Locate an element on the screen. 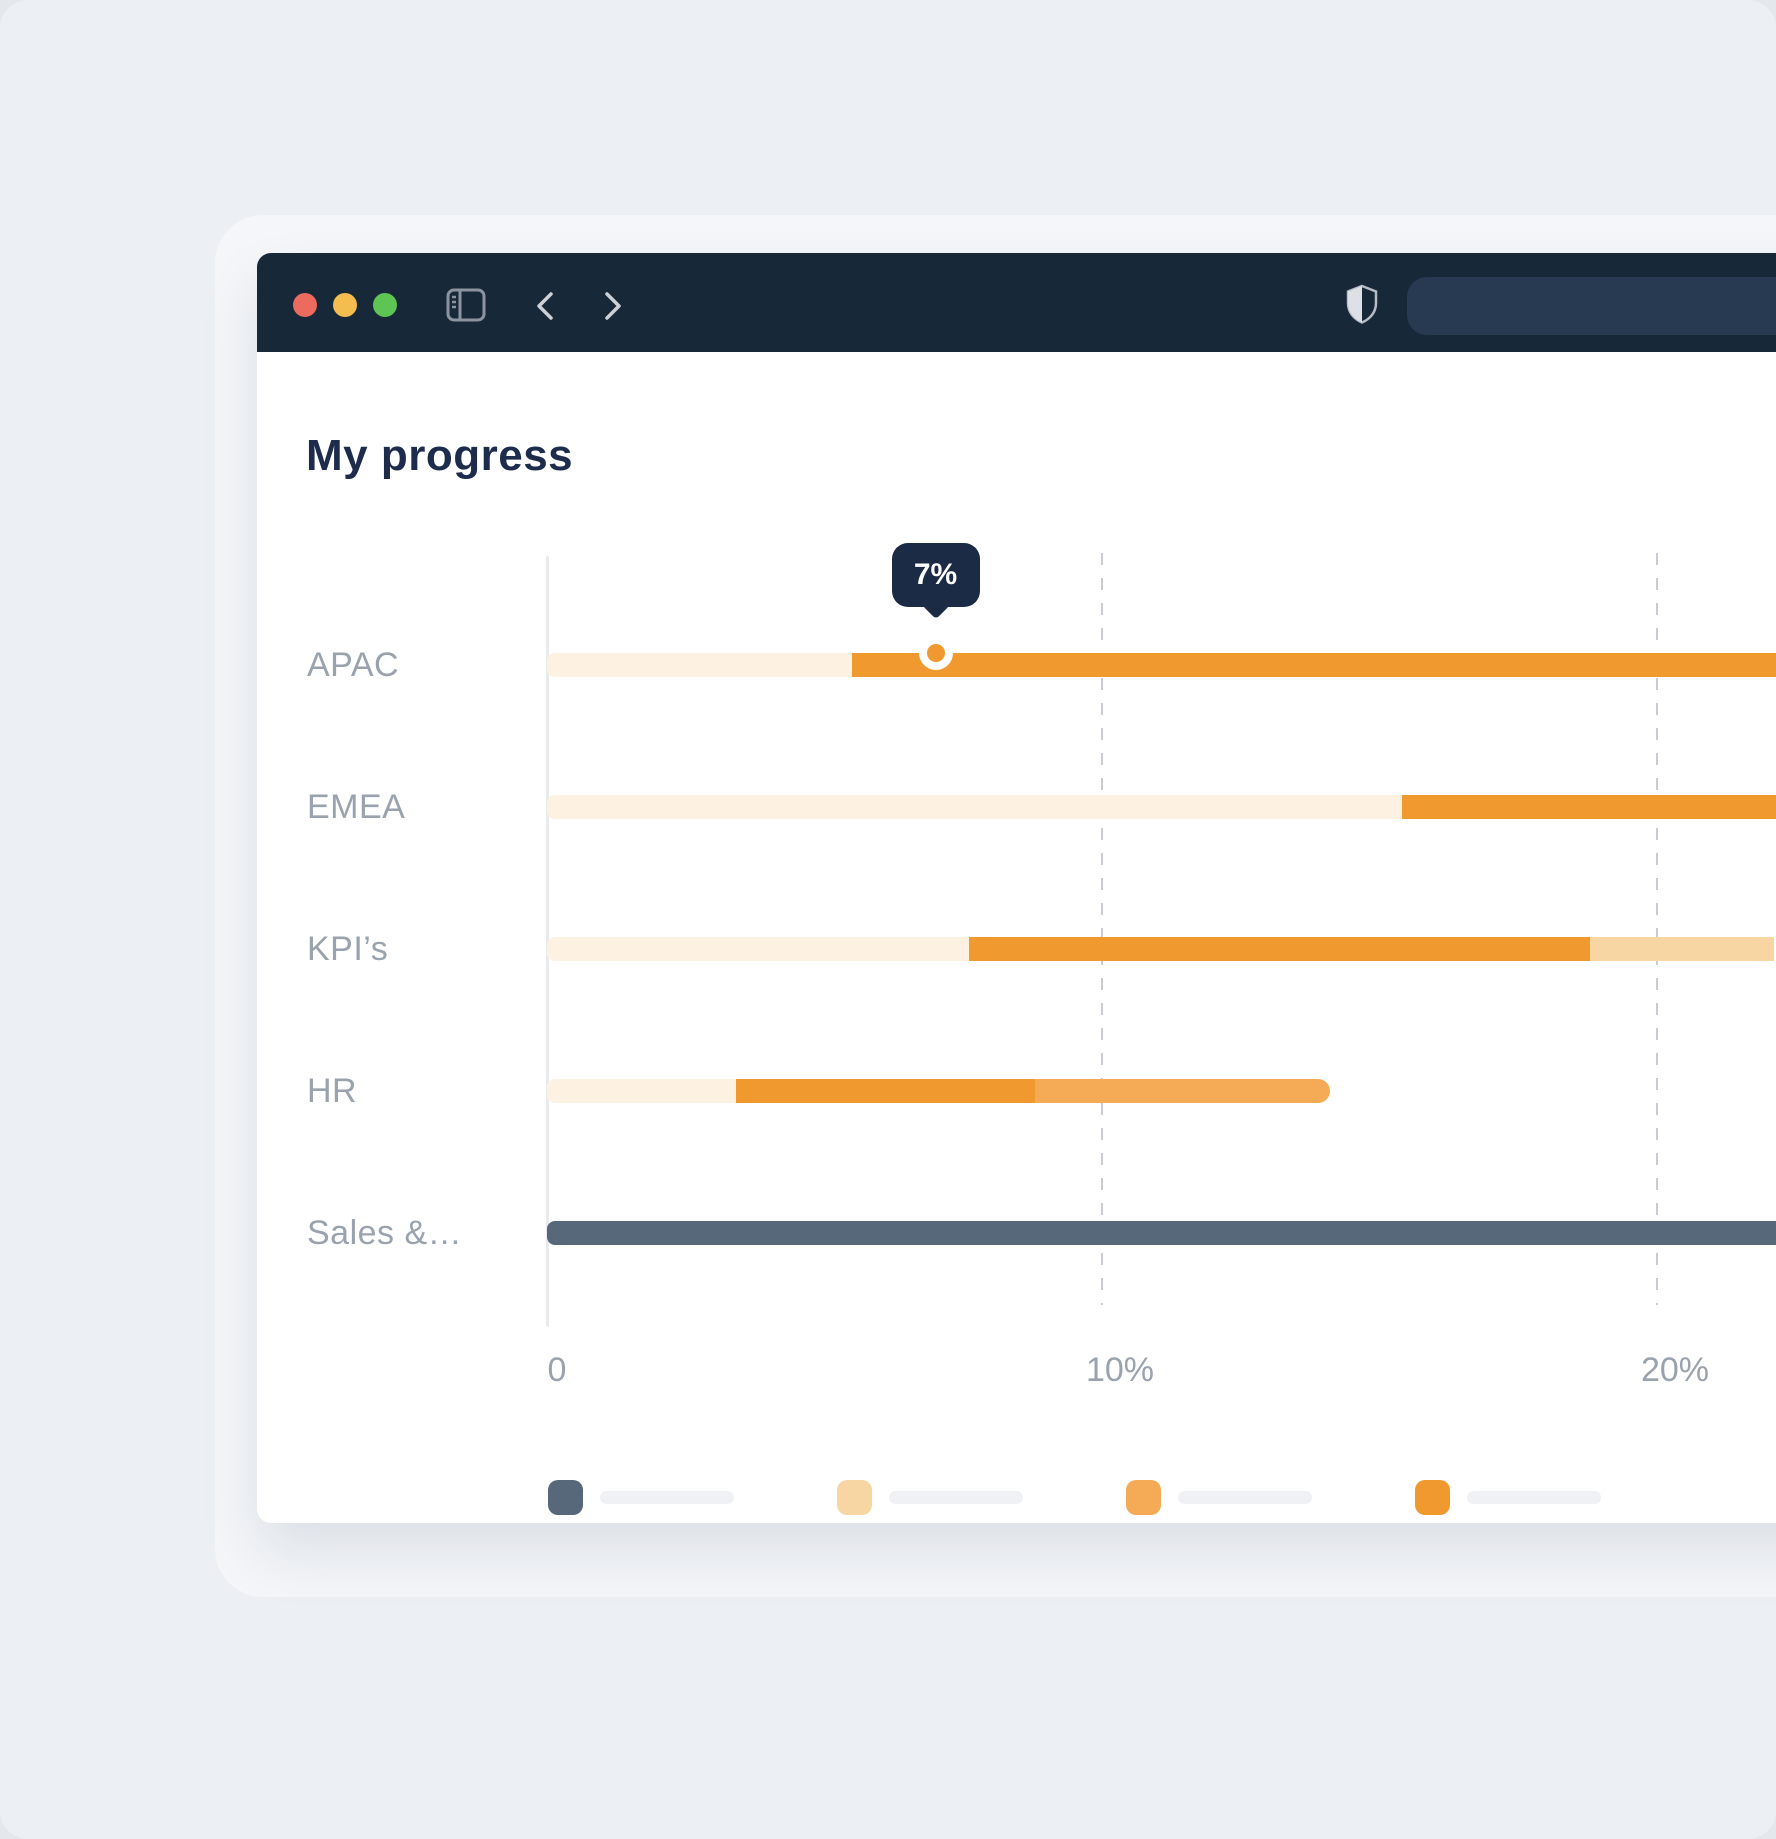 The height and width of the screenshot is (1839, 1776). marker-dot is located at coordinates (935, 653).